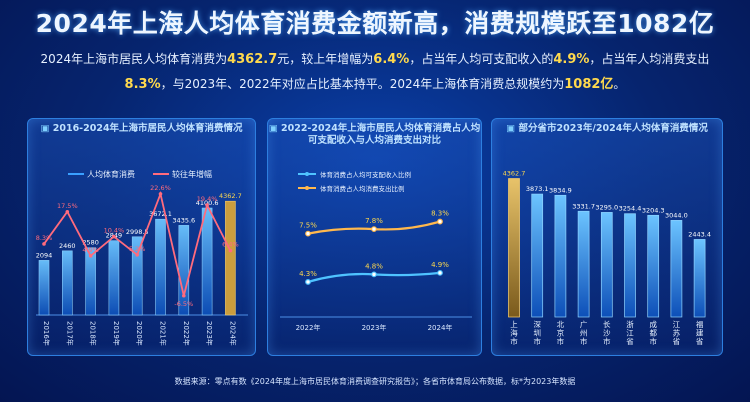  What do you see at coordinates (160, 267) in the screenshot?
I see `bar-2021年` at bounding box center [160, 267].